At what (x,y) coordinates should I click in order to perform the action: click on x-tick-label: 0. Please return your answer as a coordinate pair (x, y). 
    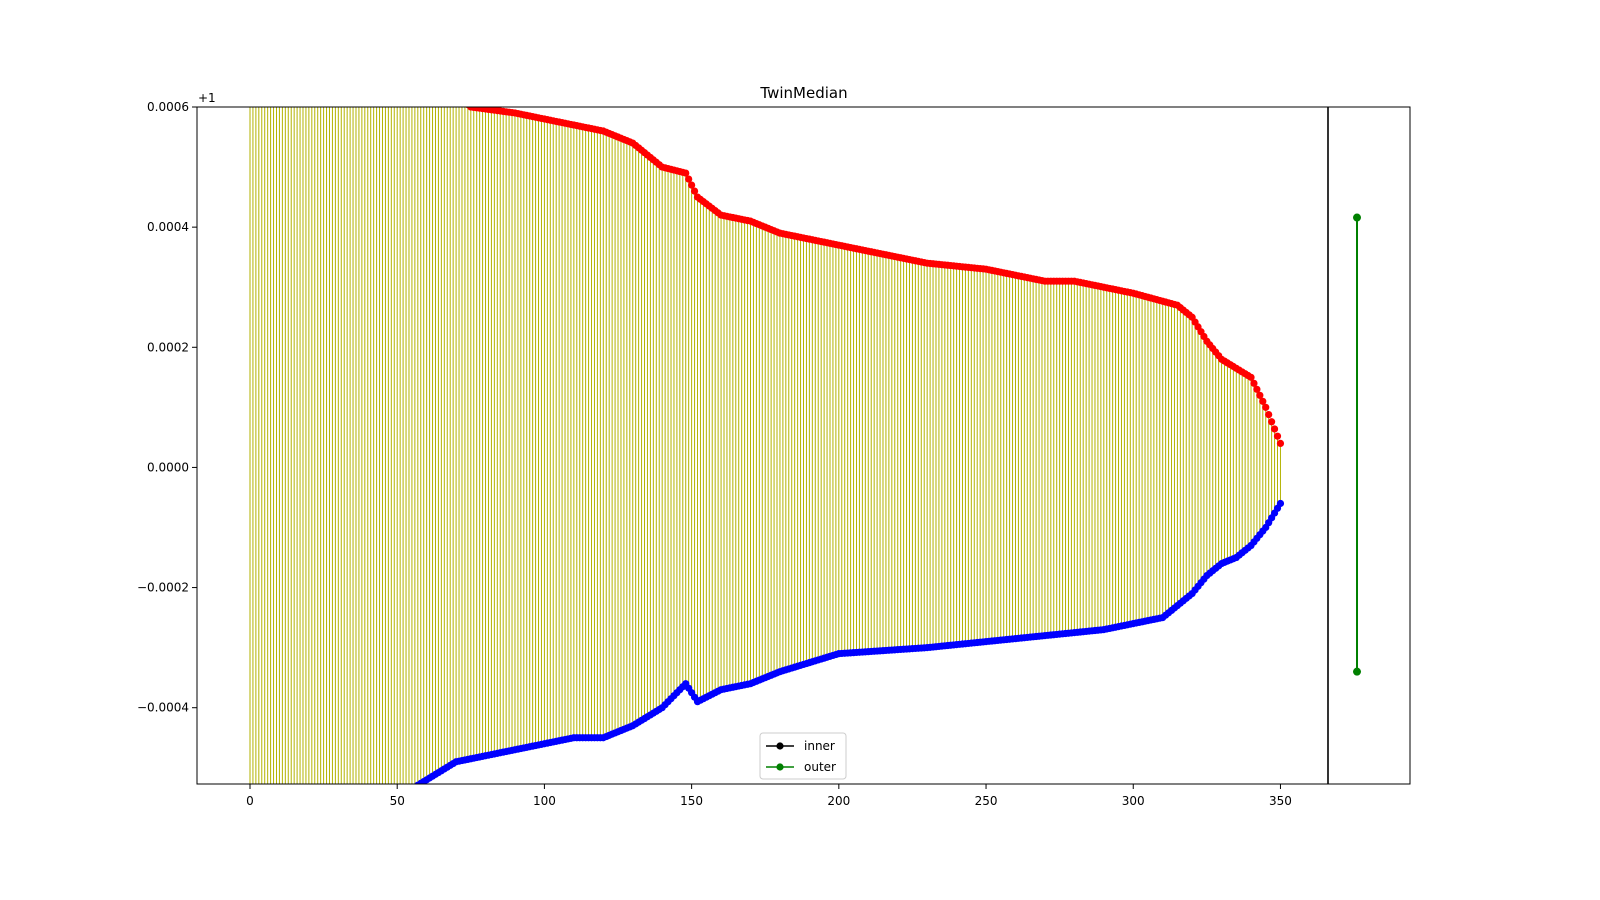
    Looking at the image, I should click on (250, 801).